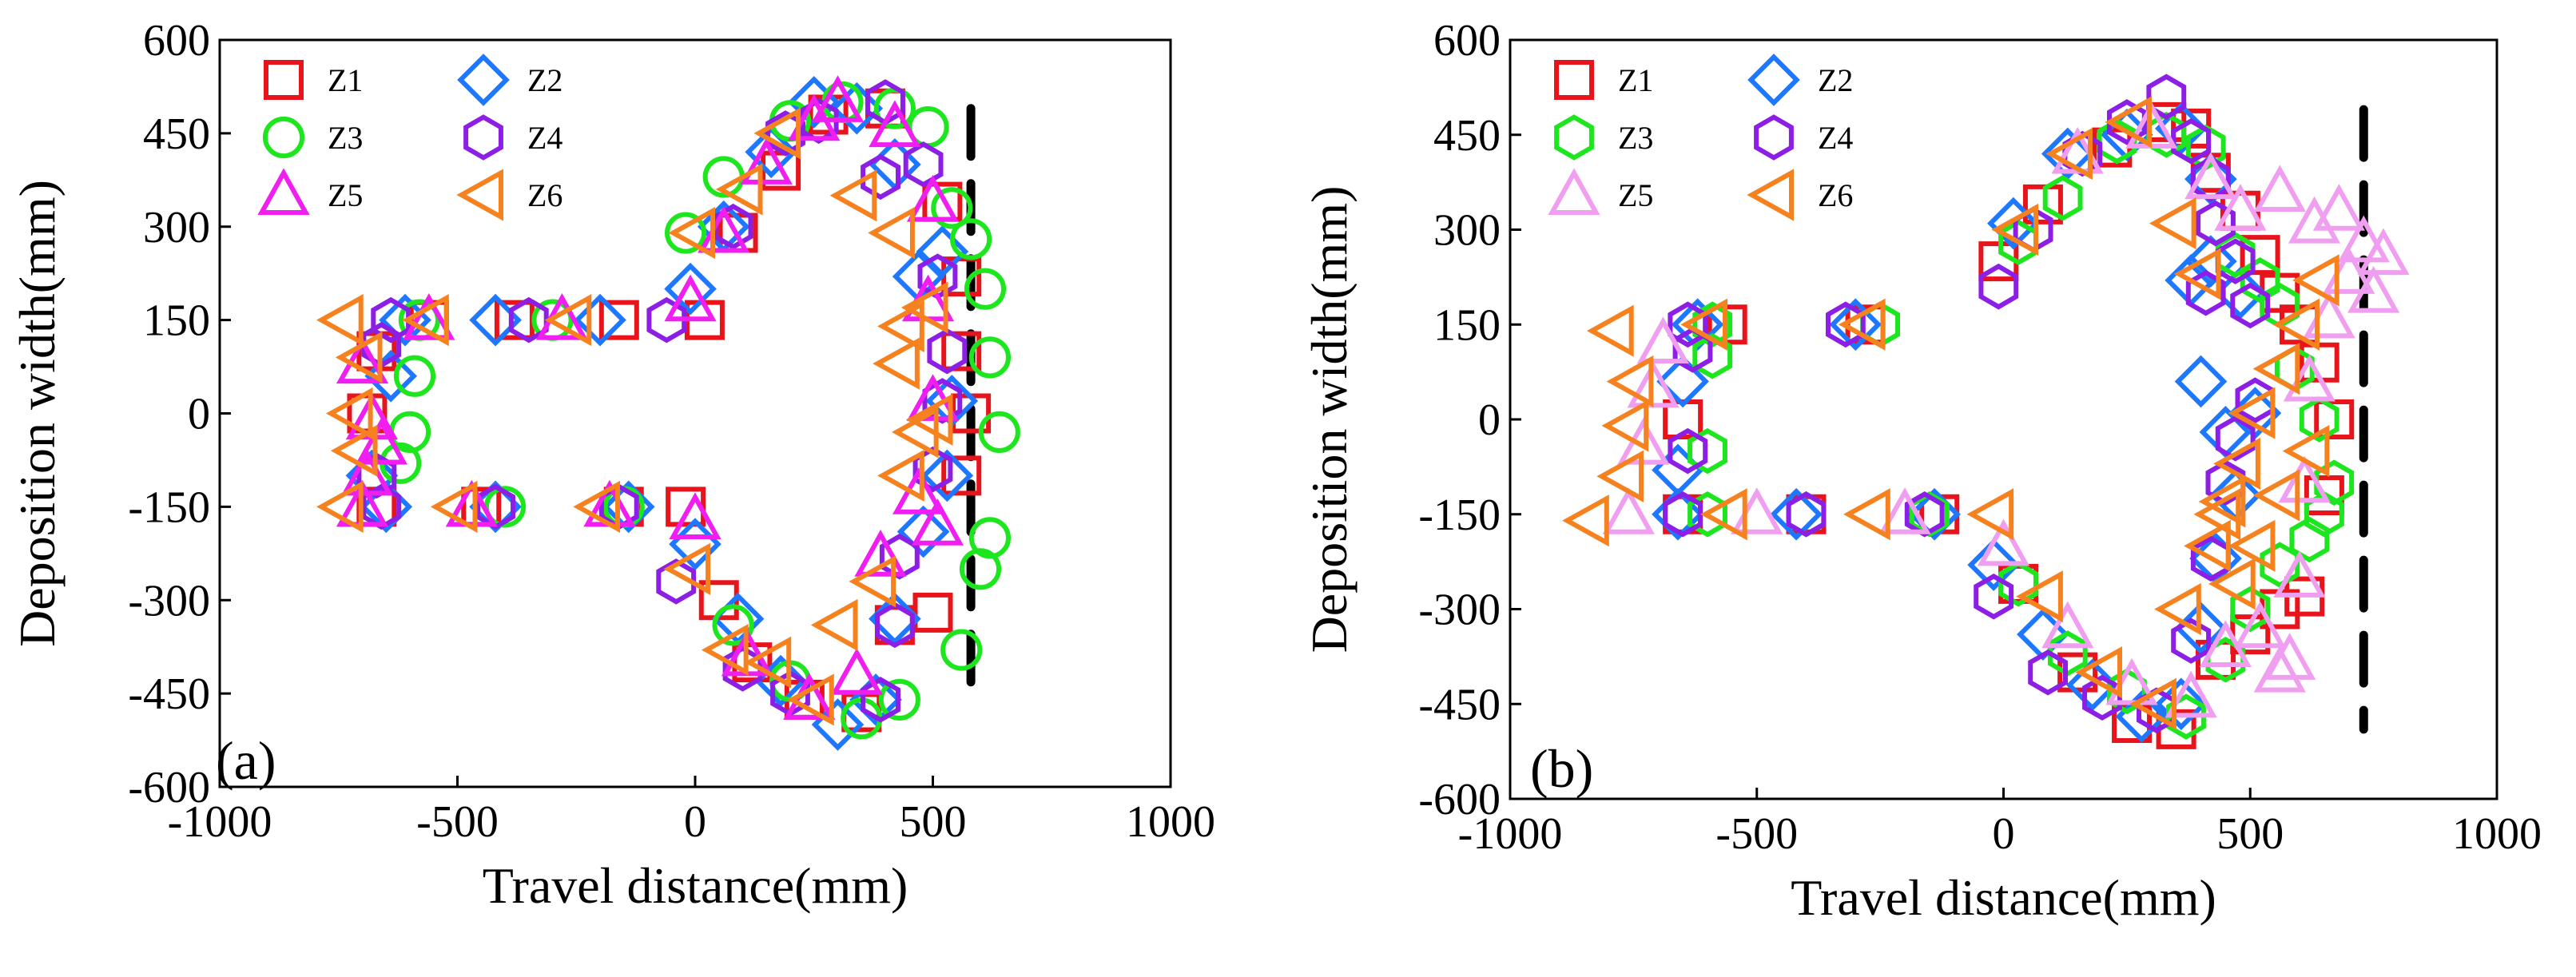  What do you see at coordinates (457, 822) in the screenshot?
I see `x-tick-label: -500` at bounding box center [457, 822].